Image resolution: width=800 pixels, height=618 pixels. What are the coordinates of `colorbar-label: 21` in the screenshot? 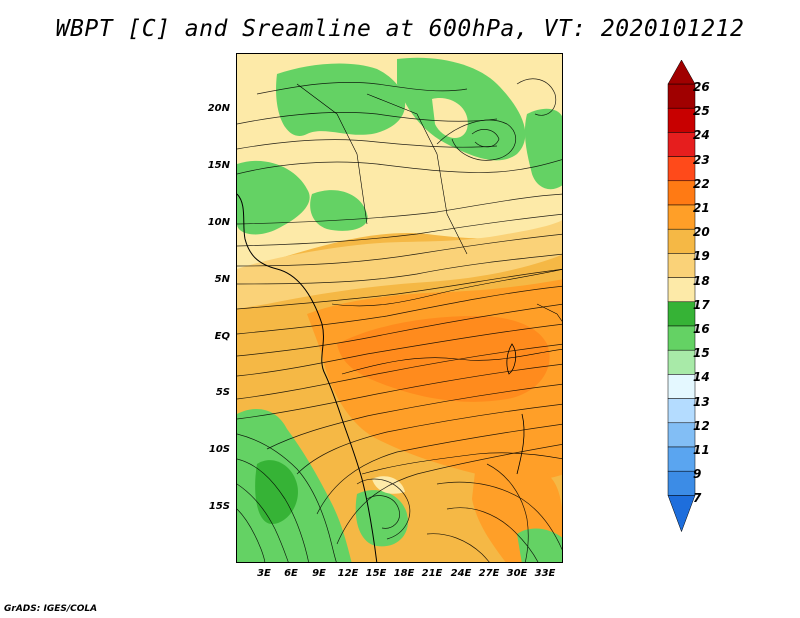 It's located at (701, 208).